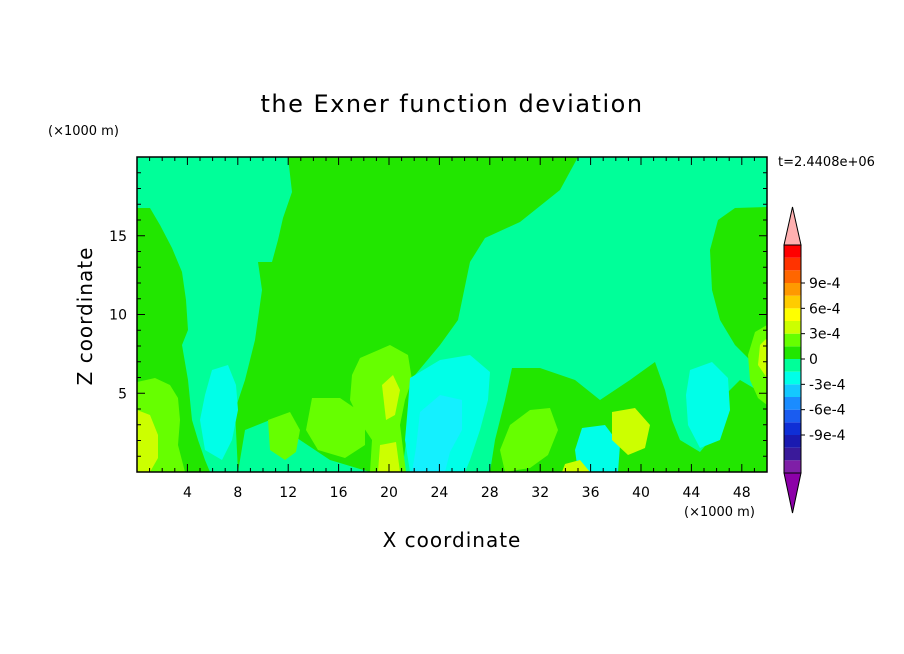  What do you see at coordinates (641, 493) in the screenshot?
I see `x-tick-label: 40` at bounding box center [641, 493].